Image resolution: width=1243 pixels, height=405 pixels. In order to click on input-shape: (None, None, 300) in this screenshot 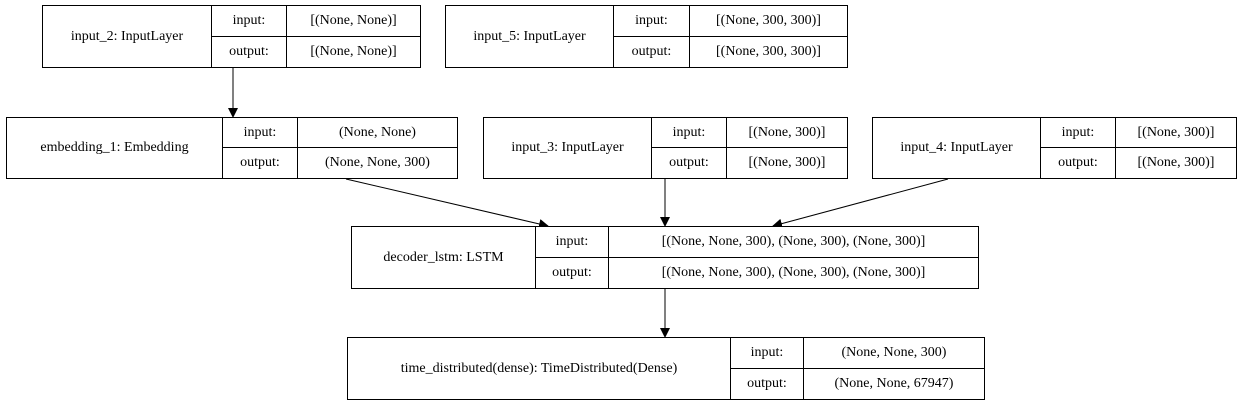, I will do `click(894, 353)`.